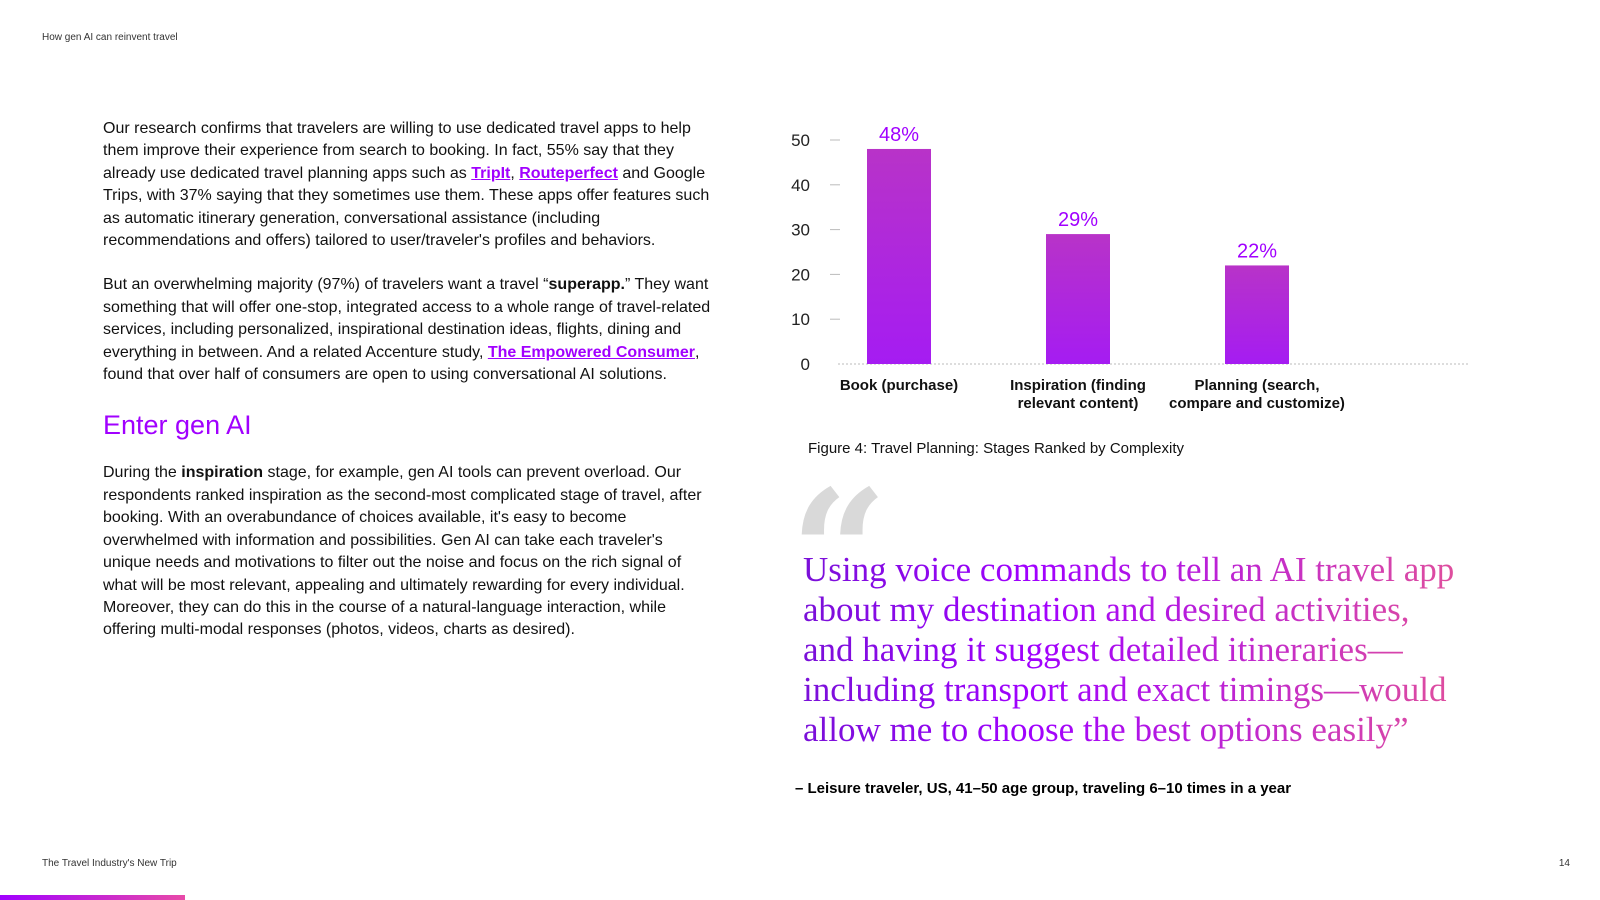 The image size is (1600, 900). Describe the element at coordinates (1078, 385) in the screenshot. I see `x-category-label: Inspiration (finding` at that location.